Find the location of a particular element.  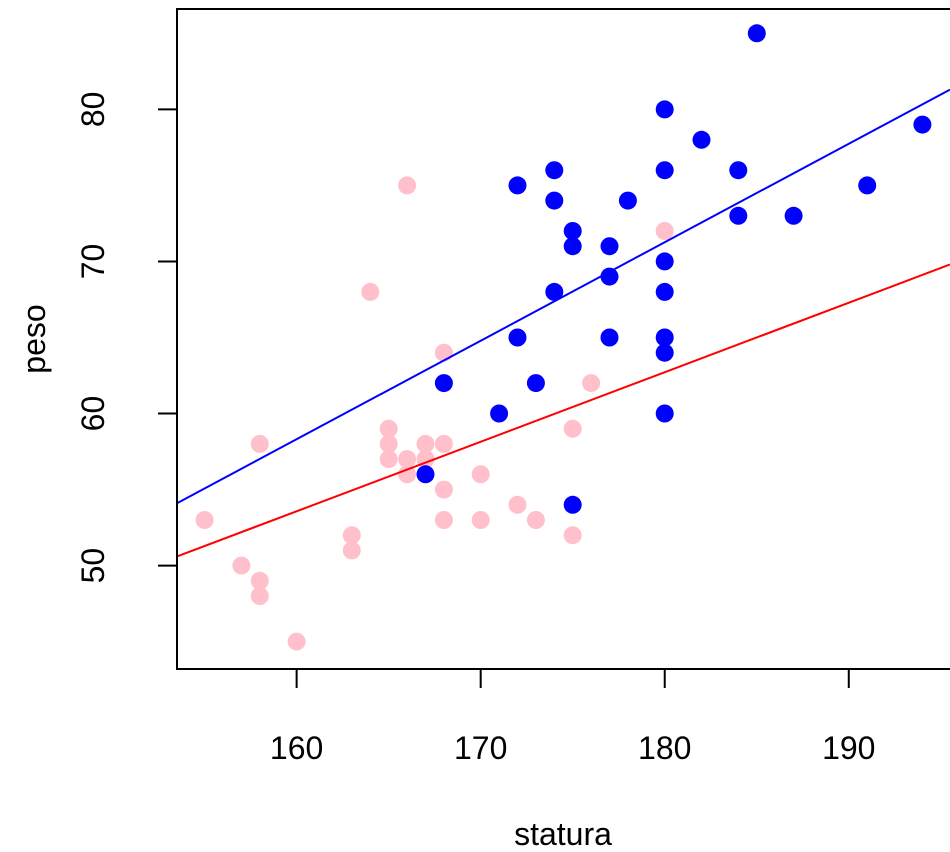

y-axis-title: peso is located at coordinates (34, 338).